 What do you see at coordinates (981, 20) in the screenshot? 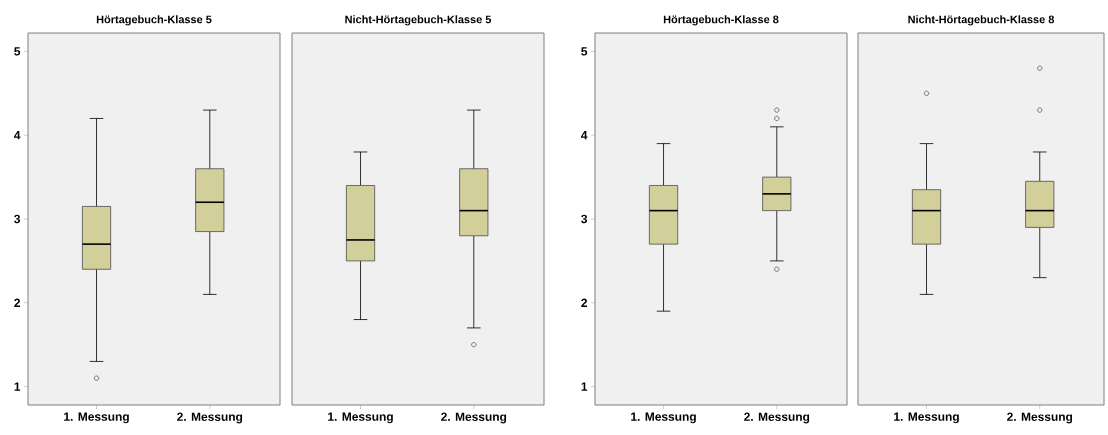
I see `chart-title: Nicht-Hörtagebuch-Klasse 8` at bounding box center [981, 20].